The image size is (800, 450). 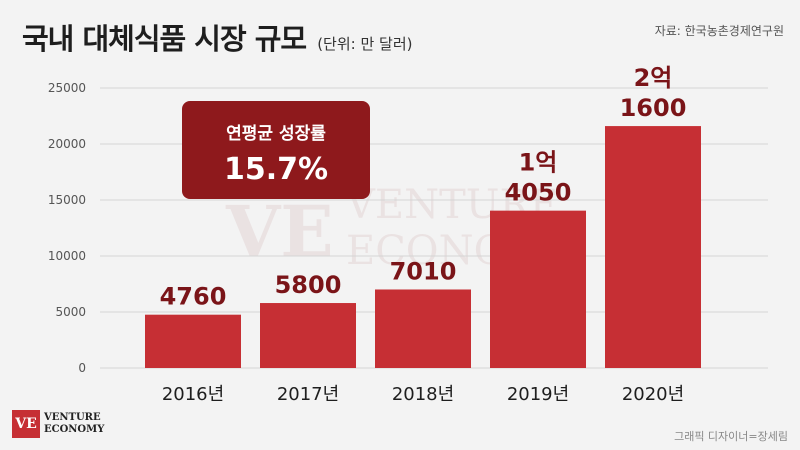 I want to click on credit-label: 그래픽 디자이너=장세림, so click(x=731, y=436).